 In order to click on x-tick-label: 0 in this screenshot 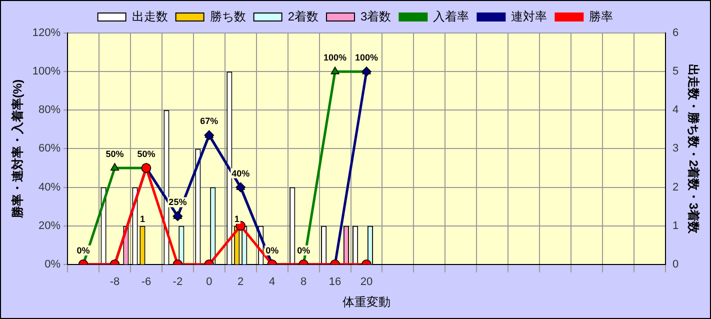, I will do `click(209, 282)`.